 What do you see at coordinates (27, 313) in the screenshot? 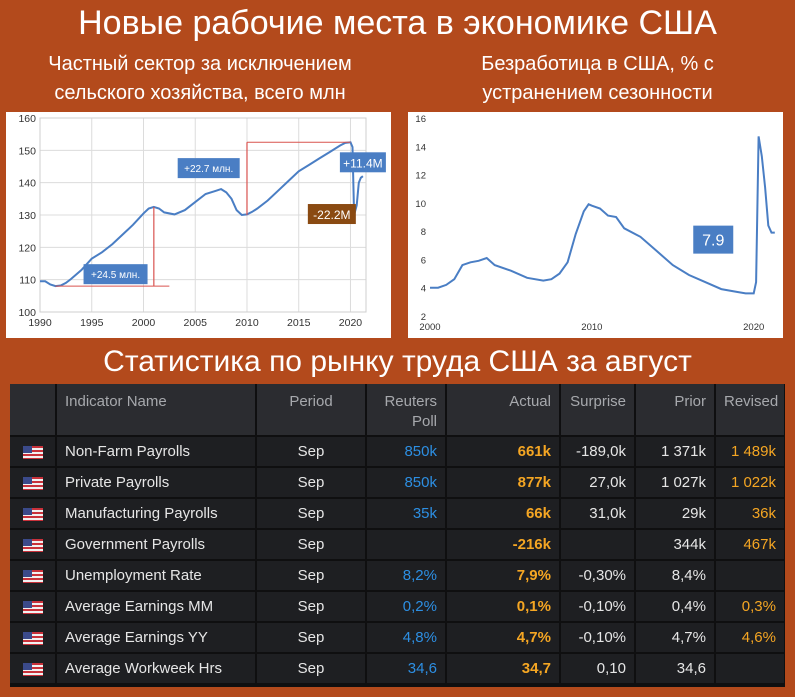
I see `y-tick-label: 100` at bounding box center [27, 313].